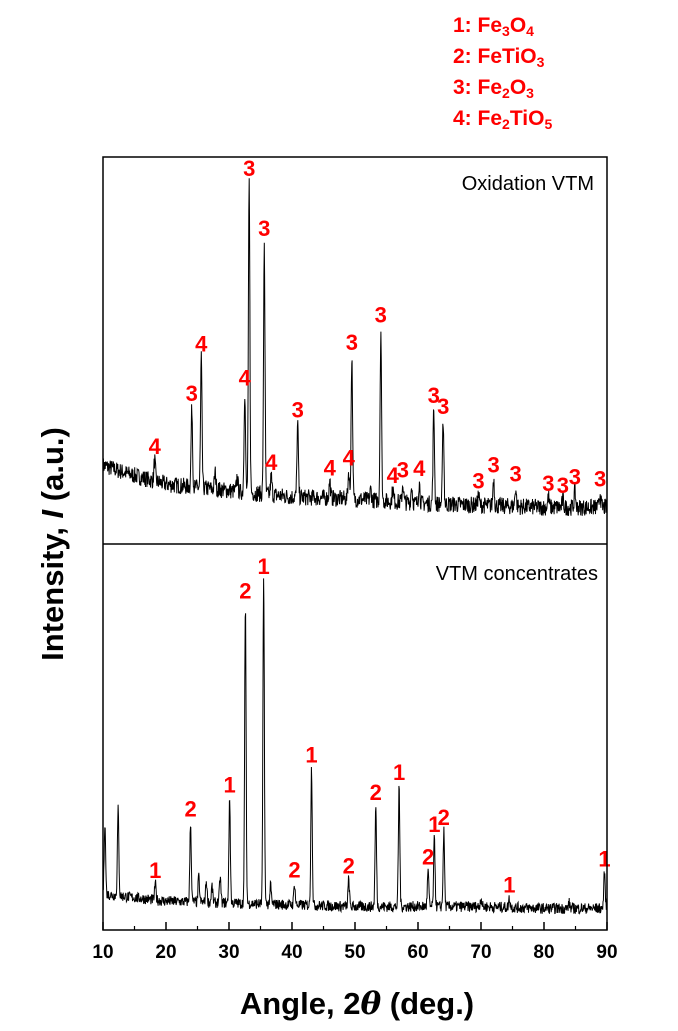 The image size is (678, 1031). I want to click on x-tick-label: 50, so click(354, 952).